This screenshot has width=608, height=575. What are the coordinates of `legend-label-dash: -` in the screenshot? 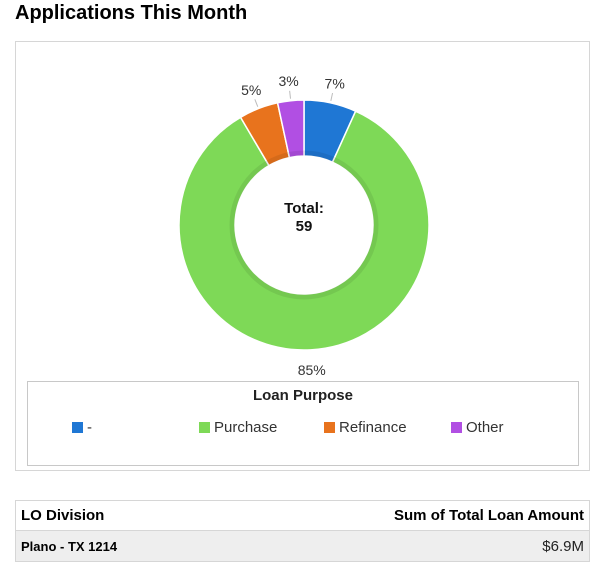 It's located at (89, 427).